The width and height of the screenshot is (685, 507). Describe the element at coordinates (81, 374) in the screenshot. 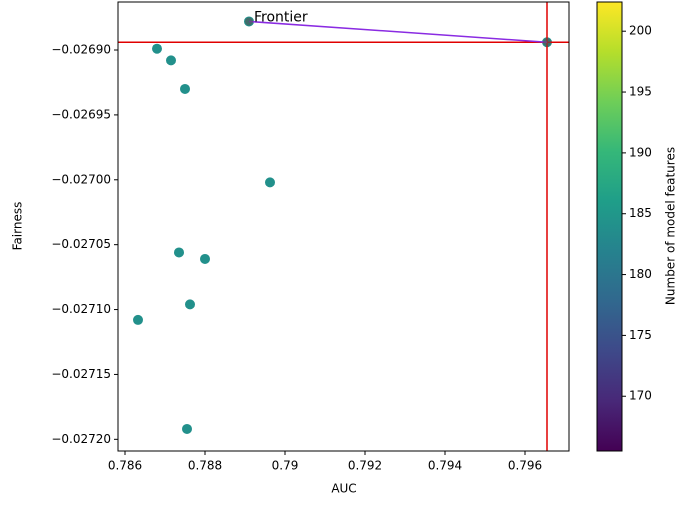

I see `y-tick-label: −0.02715` at that location.